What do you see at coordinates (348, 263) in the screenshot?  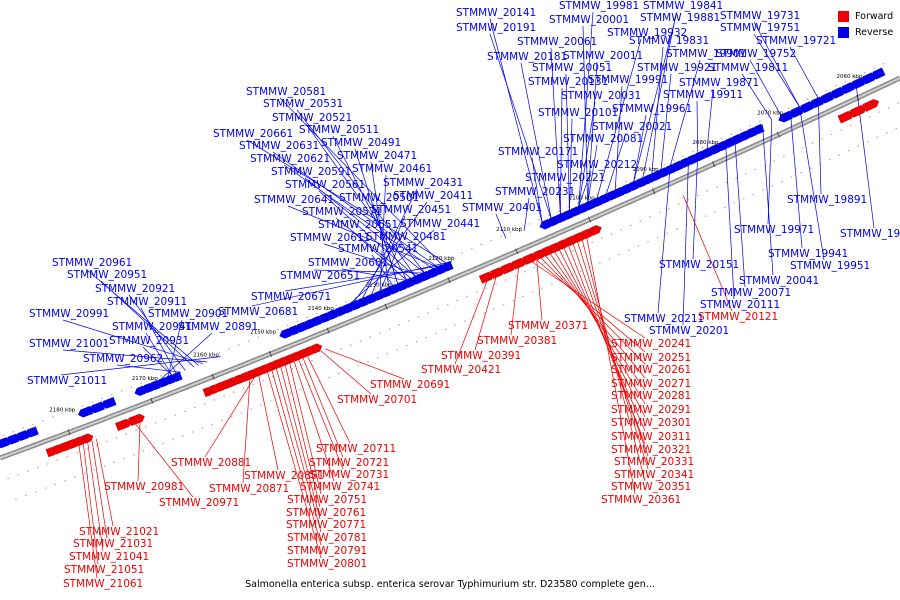 I see `reverse-gene-label: STMMW_20601` at bounding box center [348, 263].